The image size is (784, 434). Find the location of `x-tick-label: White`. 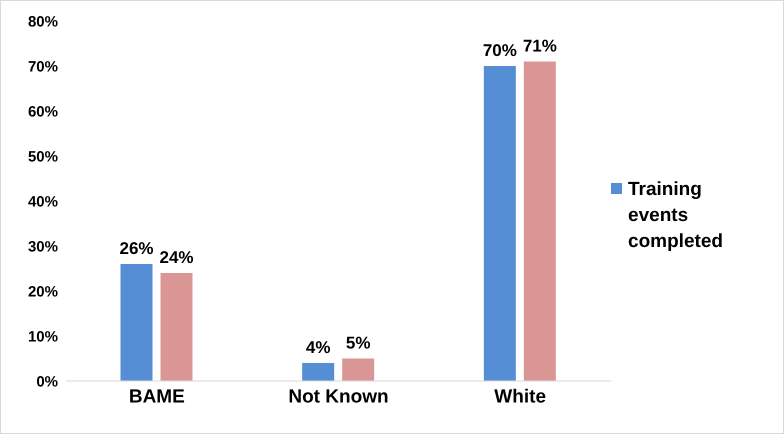

x-tick-label: White is located at coordinates (520, 397).